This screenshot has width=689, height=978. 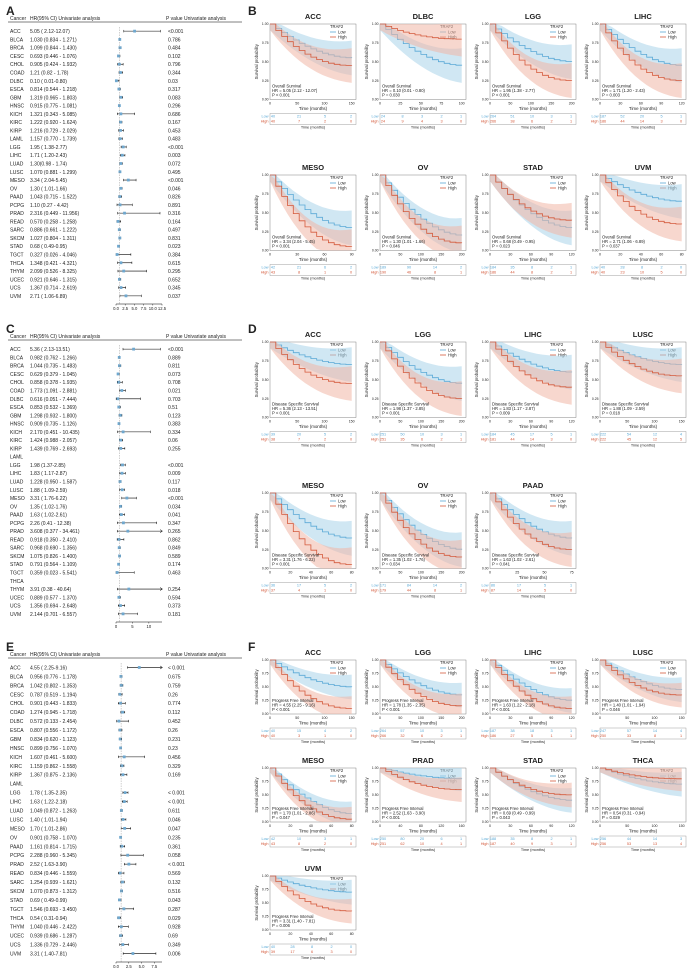 I want to click on p-value: < 0.001, so click(x=176, y=865).